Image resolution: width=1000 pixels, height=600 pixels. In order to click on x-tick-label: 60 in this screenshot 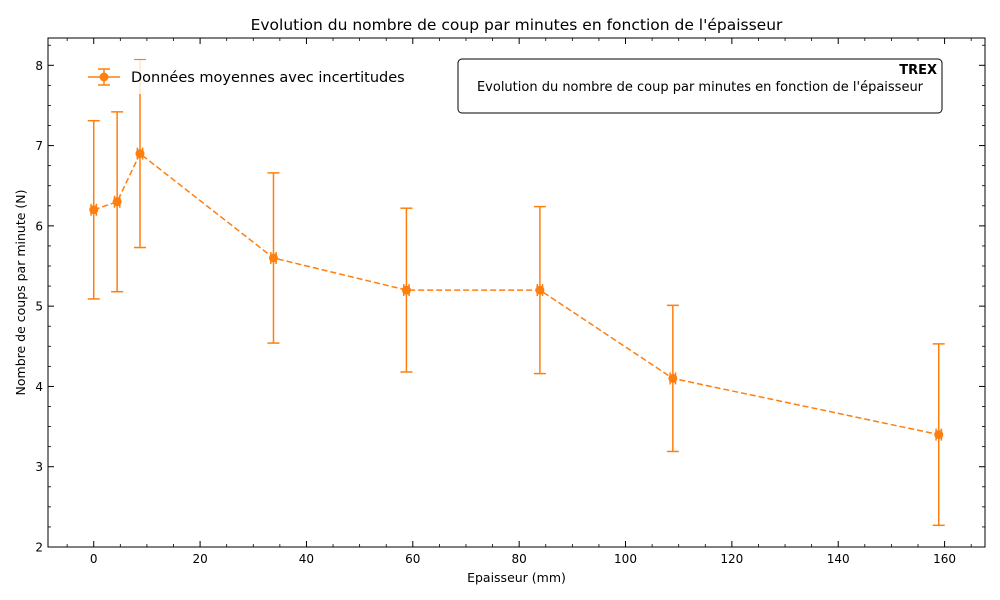, I will do `click(412, 559)`.